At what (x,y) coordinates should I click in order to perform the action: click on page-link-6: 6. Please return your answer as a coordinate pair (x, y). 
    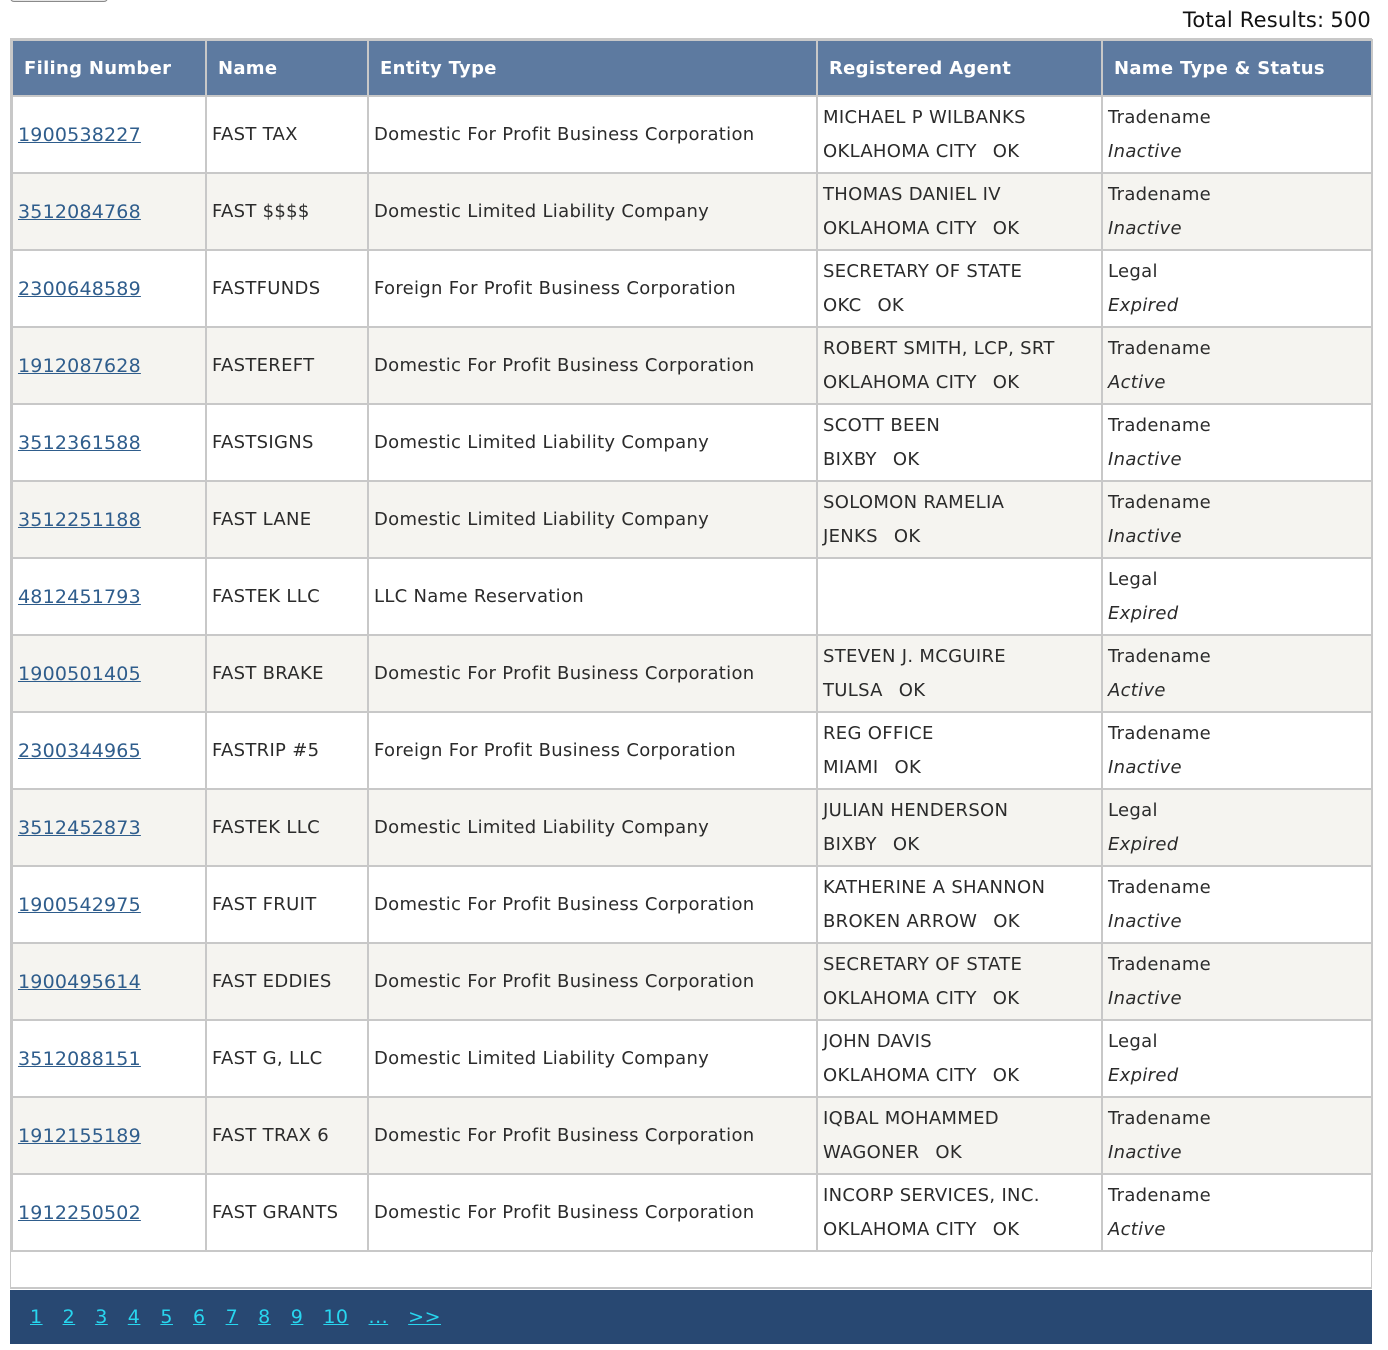
    Looking at the image, I should click on (199, 1317).